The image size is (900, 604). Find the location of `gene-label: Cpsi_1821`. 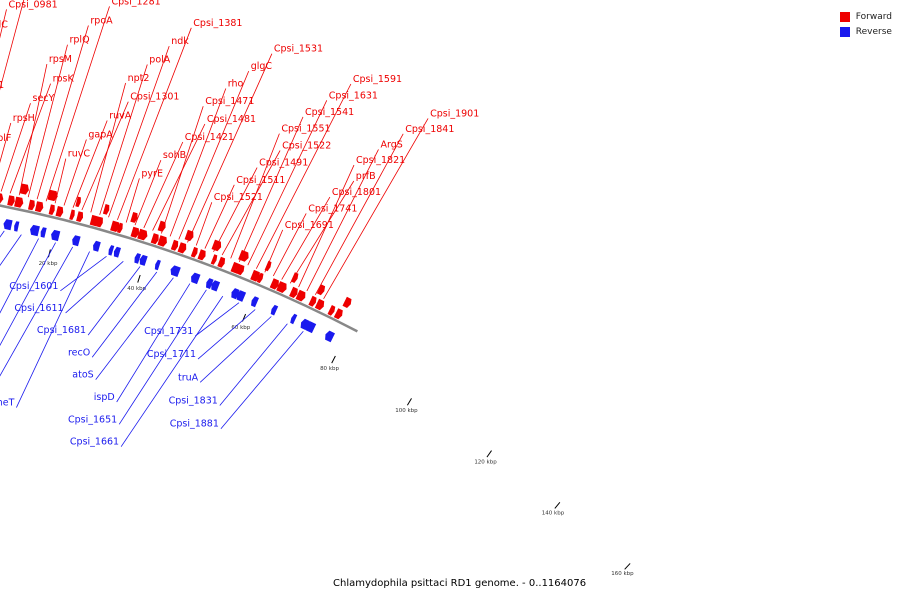

gene-label: Cpsi_1821 is located at coordinates (380, 160).